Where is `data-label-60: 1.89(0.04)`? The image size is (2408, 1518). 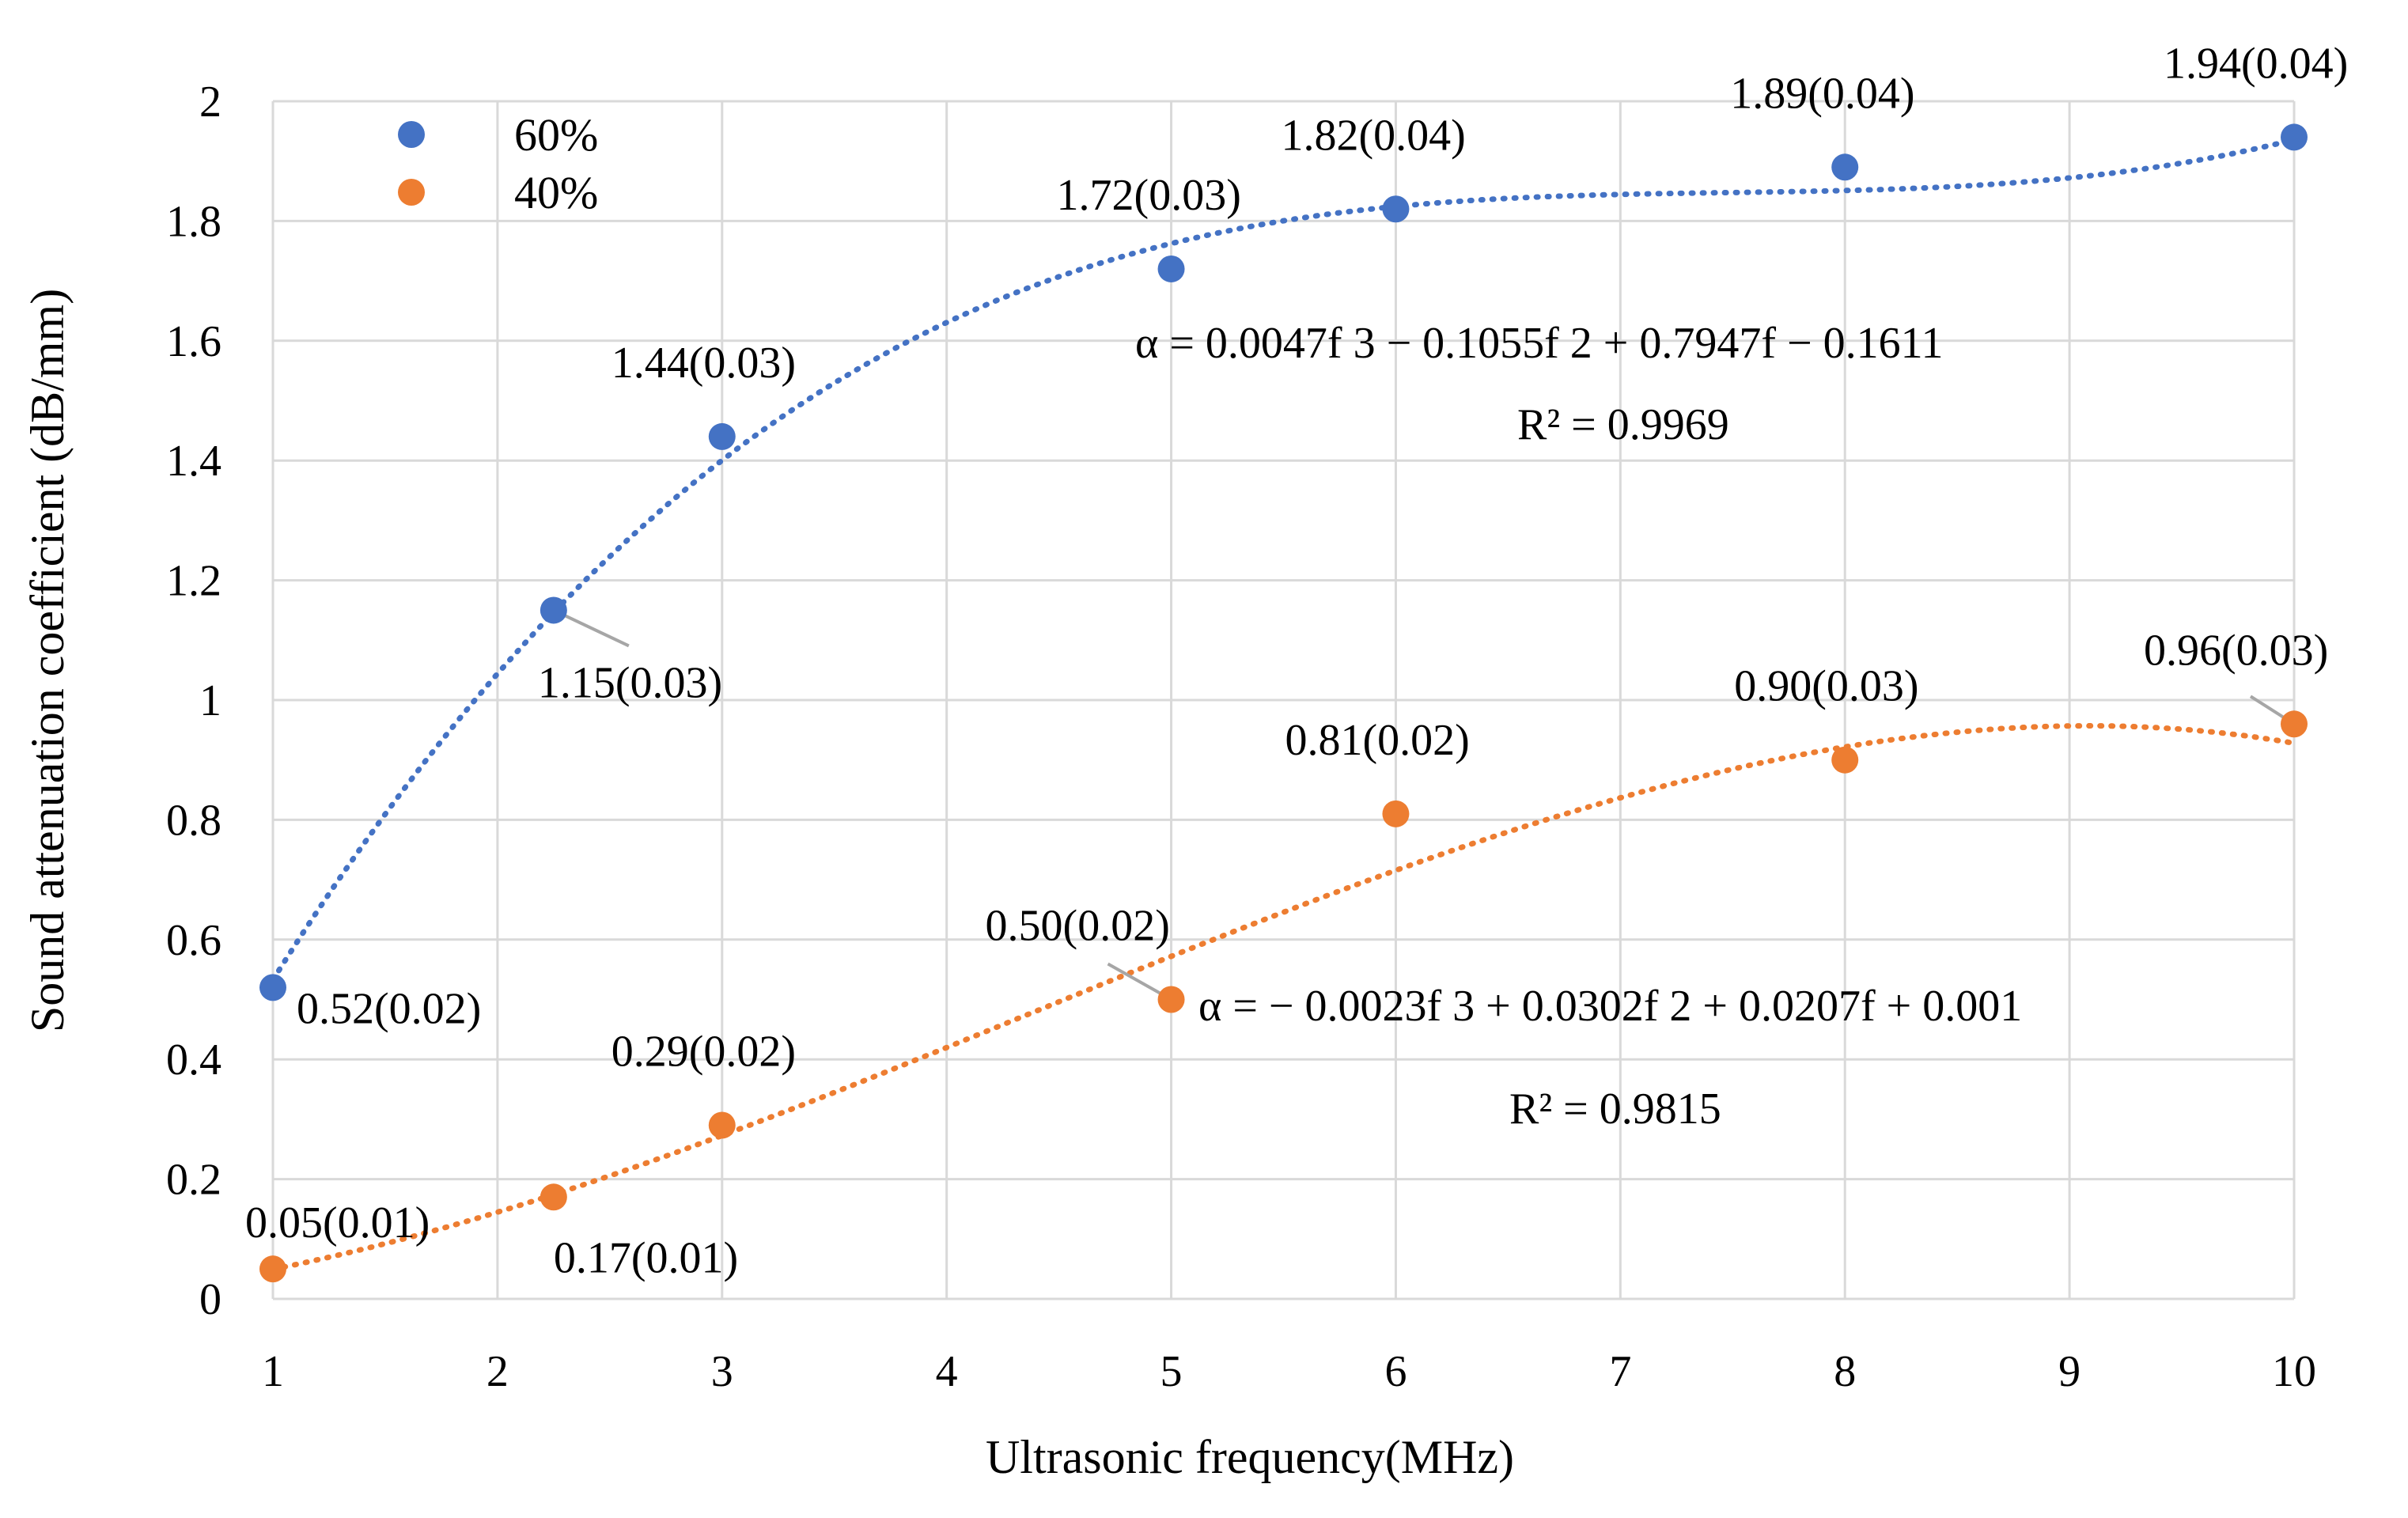
data-label-60: 1.89(0.04) is located at coordinates (1822, 93).